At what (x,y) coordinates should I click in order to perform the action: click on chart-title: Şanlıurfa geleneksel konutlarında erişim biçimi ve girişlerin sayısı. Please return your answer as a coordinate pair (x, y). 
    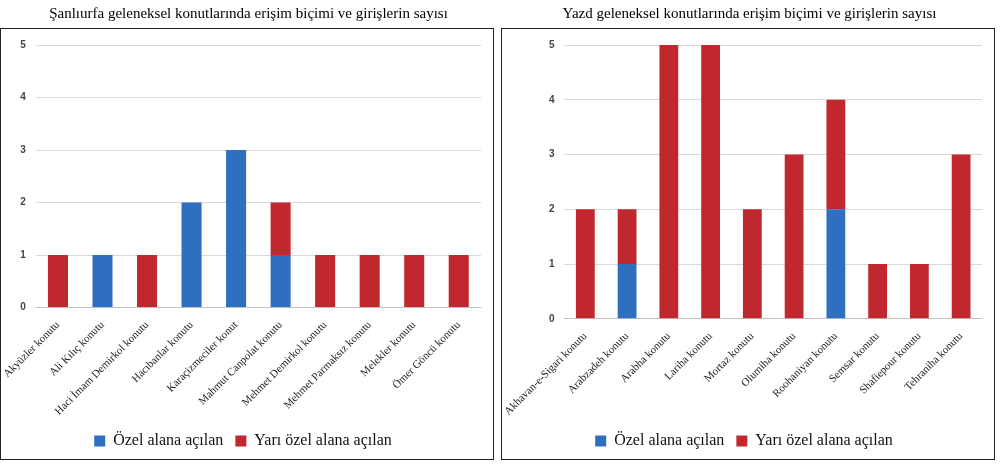
    Looking at the image, I should click on (248, 13).